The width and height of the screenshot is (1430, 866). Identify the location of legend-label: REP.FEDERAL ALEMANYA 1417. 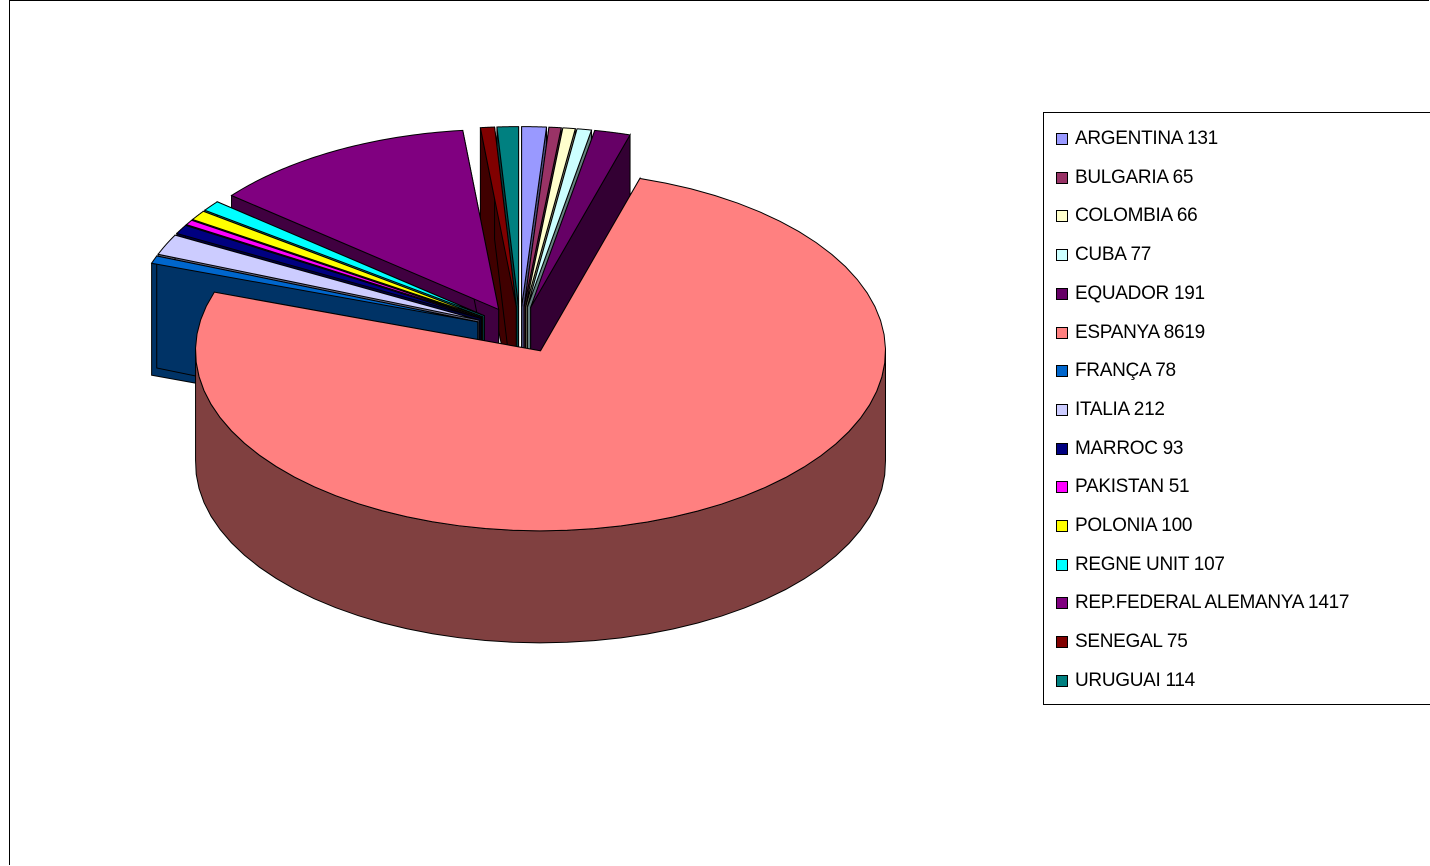
(1212, 603).